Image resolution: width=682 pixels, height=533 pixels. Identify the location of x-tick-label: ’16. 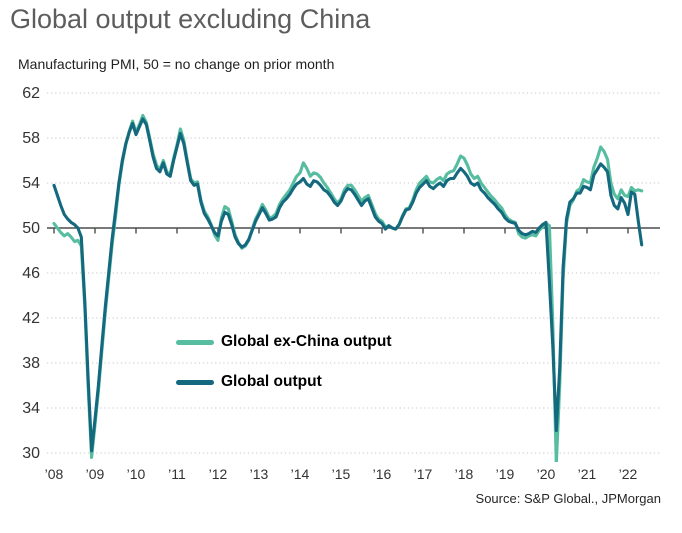
(382, 474).